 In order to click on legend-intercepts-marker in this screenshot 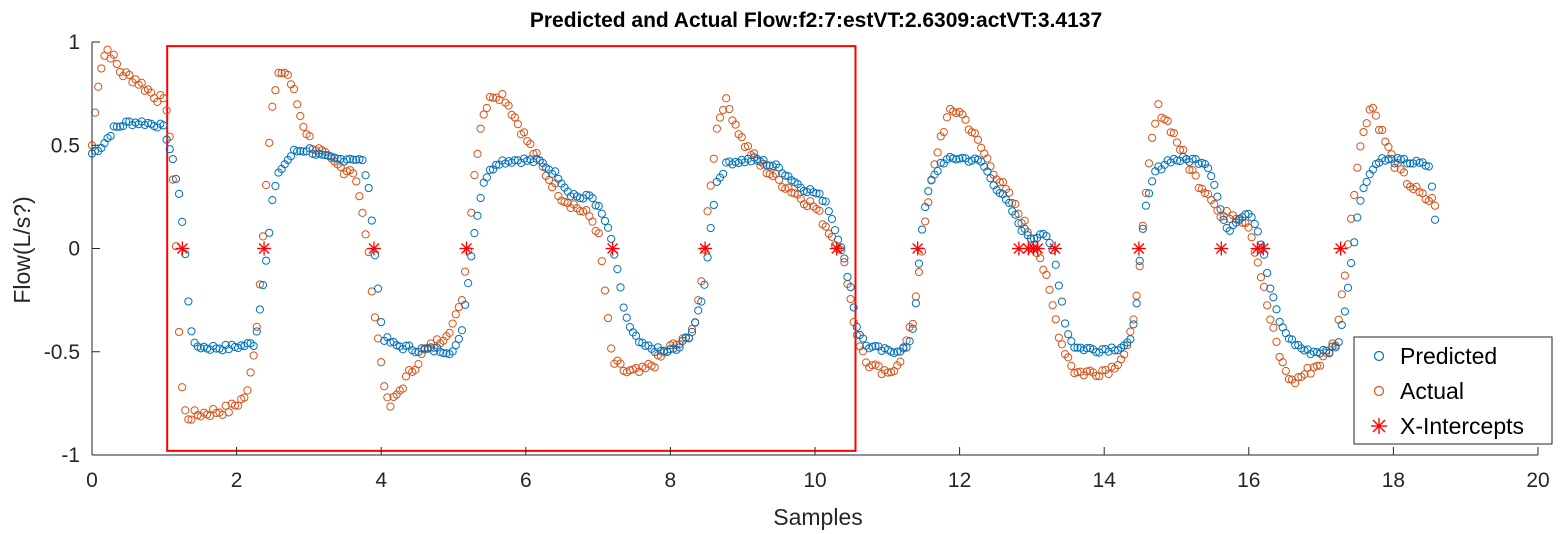, I will do `click(1379, 426)`.